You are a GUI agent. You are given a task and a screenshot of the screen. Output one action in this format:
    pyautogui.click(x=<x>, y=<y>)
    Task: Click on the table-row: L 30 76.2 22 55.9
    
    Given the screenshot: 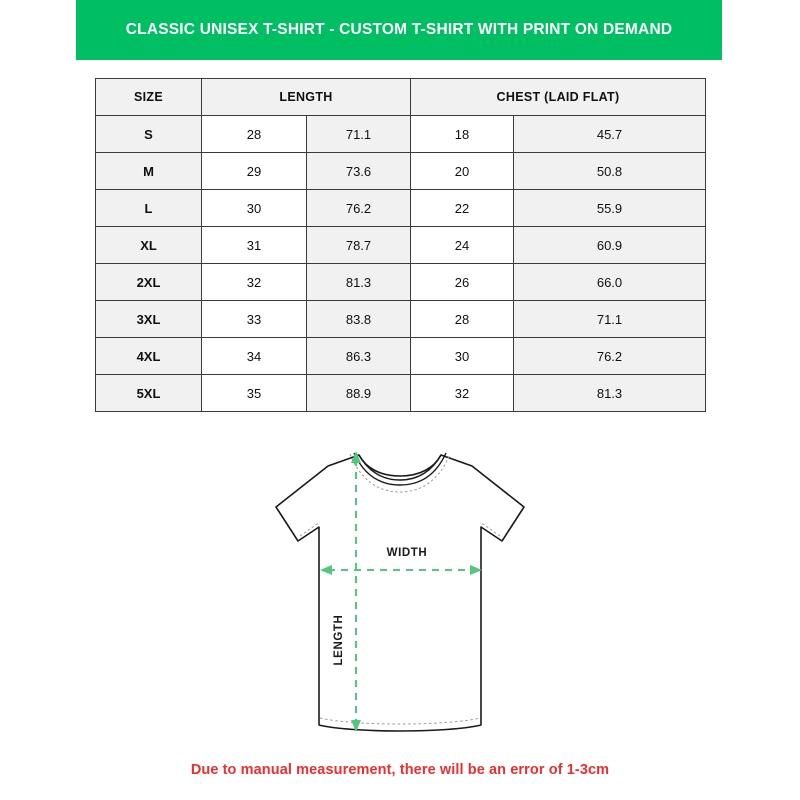 What is the action you would take?
    pyautogui.click(x=400, y=208)
    